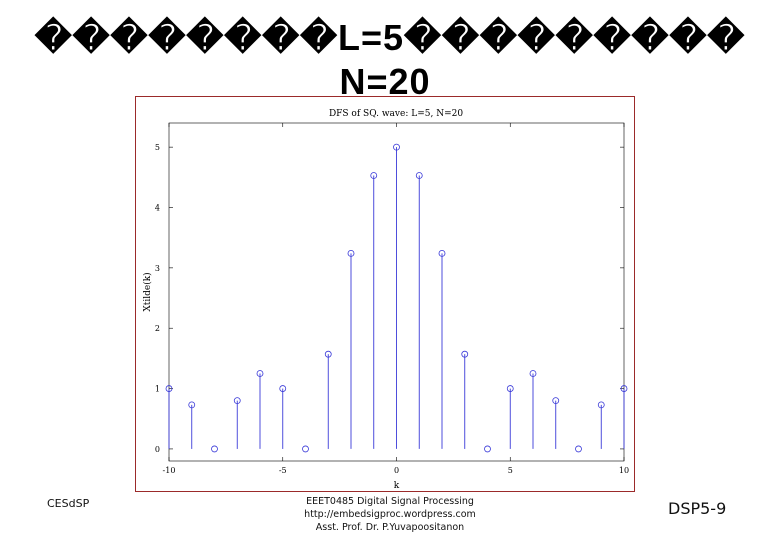 The width and height of the screenshot is (780, 540). What do you see at coordinates (68, 503) in the screenshot?
I see `footer-left: CESdSP` at bounding box center [68, 503].